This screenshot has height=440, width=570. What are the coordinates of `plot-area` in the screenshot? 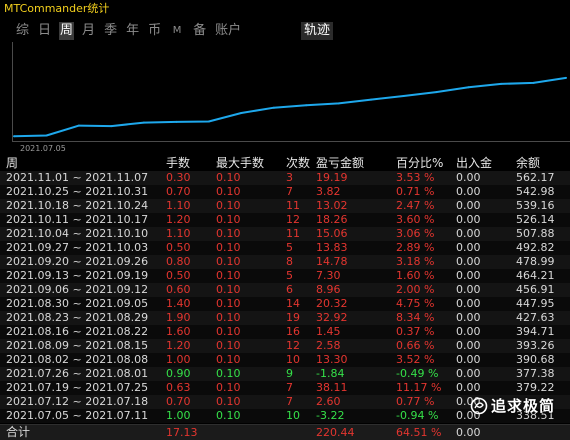 It's located at (290, 107).